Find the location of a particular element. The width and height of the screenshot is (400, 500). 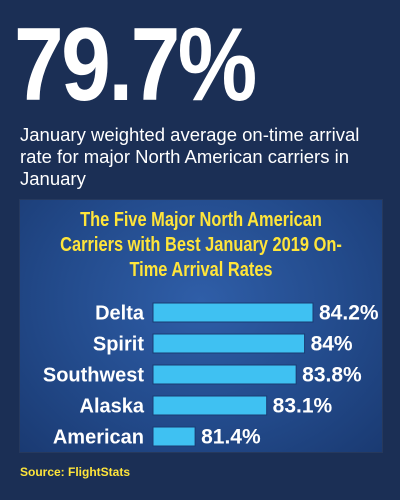

value-label: 84% is located at coordinates (332, 344).